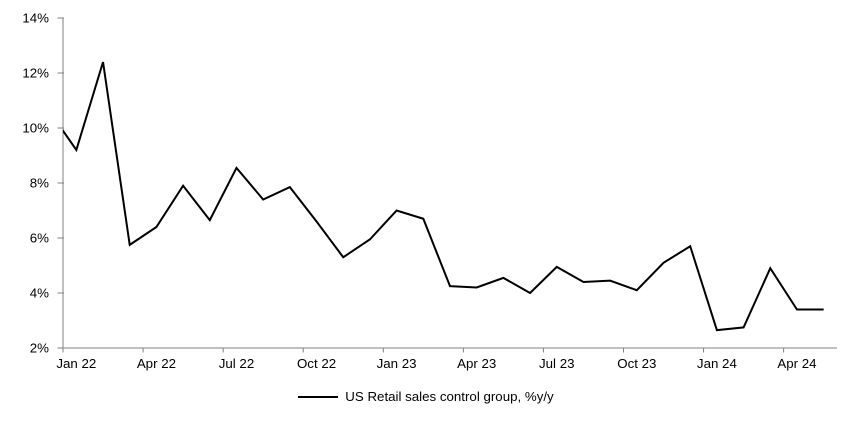  I want to click on x-tick-label: Apr 22, so click(156, 363).